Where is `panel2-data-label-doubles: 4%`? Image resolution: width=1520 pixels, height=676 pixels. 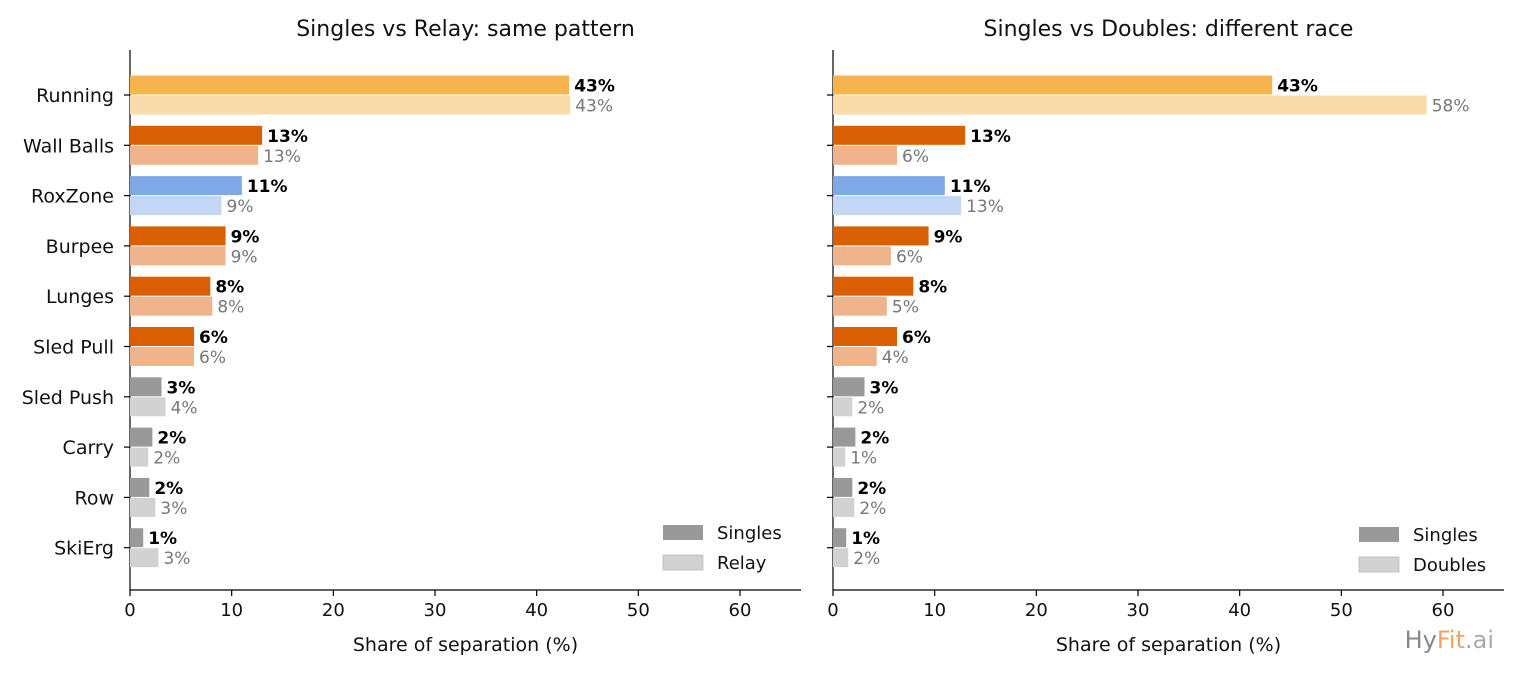 panel2-data-label-doubles: 4% is located at coordinates (895, 358).